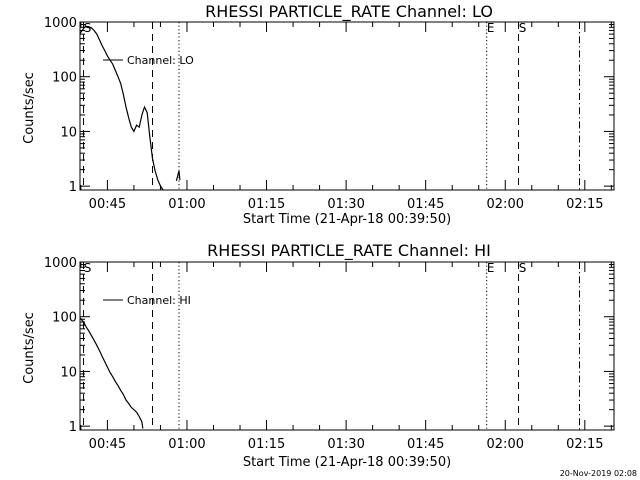  I want to click on chart-title: RHESSI PARTICLE_RATE Channel: HI, so click(349, 251).